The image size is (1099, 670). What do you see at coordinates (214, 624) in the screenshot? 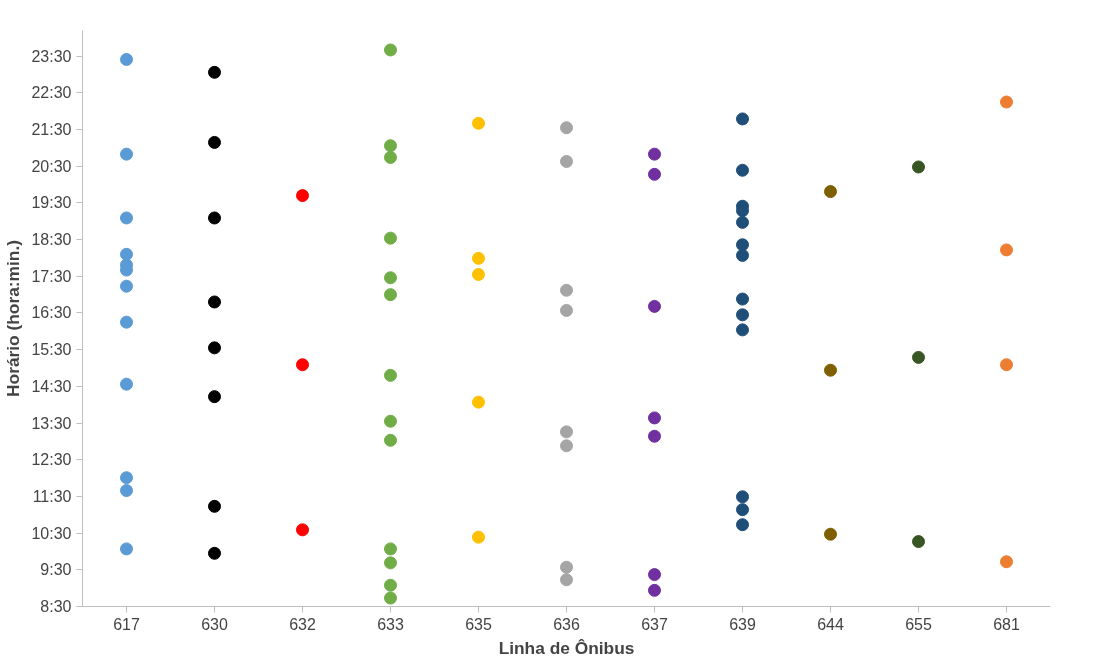
I see `x-tick-label: 630` at bounding box center [214, 624].